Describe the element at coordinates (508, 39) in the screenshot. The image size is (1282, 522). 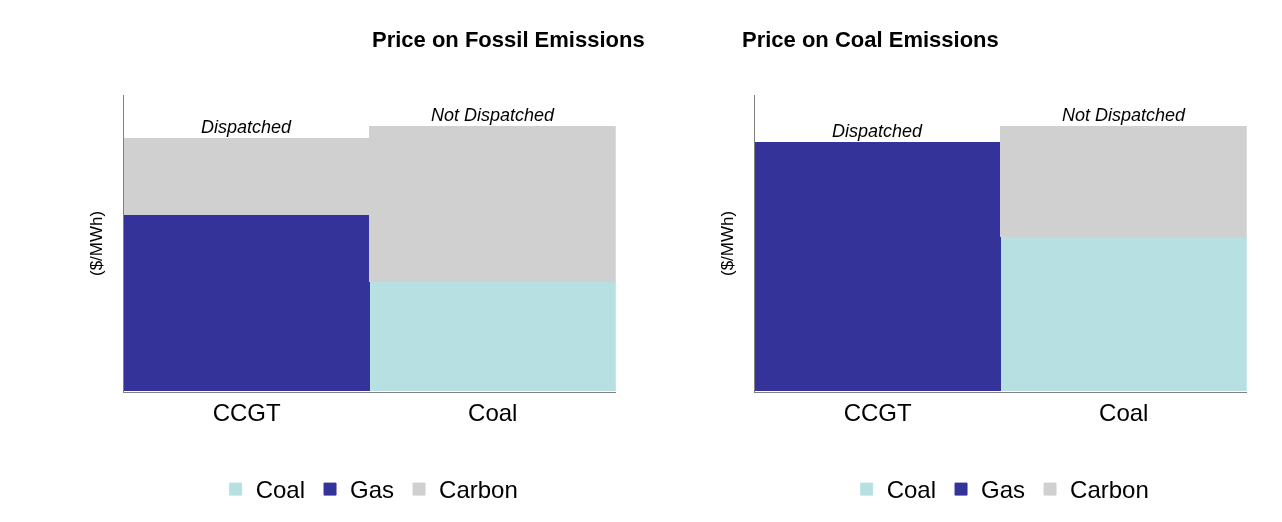
I see `chart-title: Price on Fossil Emissions` at that location.